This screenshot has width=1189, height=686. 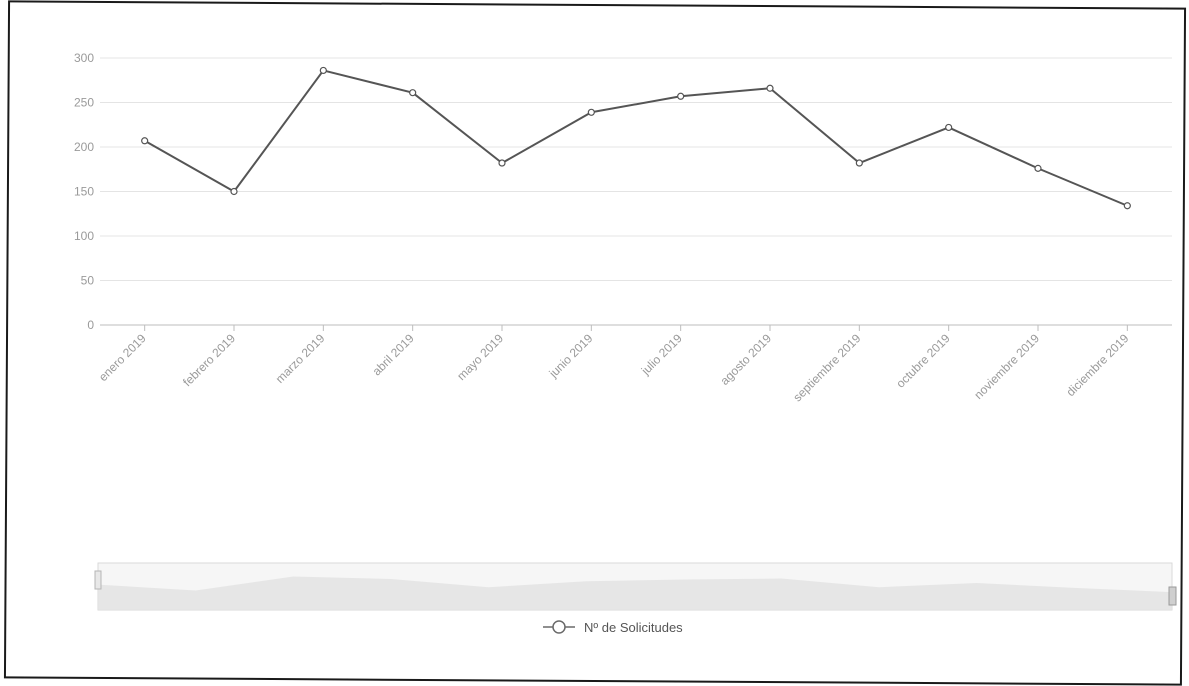 What do you see at coordinates (923, 361) in the screenshot?
I see `x-tick-label: octubre 2019` at bounding box center [923, 361].